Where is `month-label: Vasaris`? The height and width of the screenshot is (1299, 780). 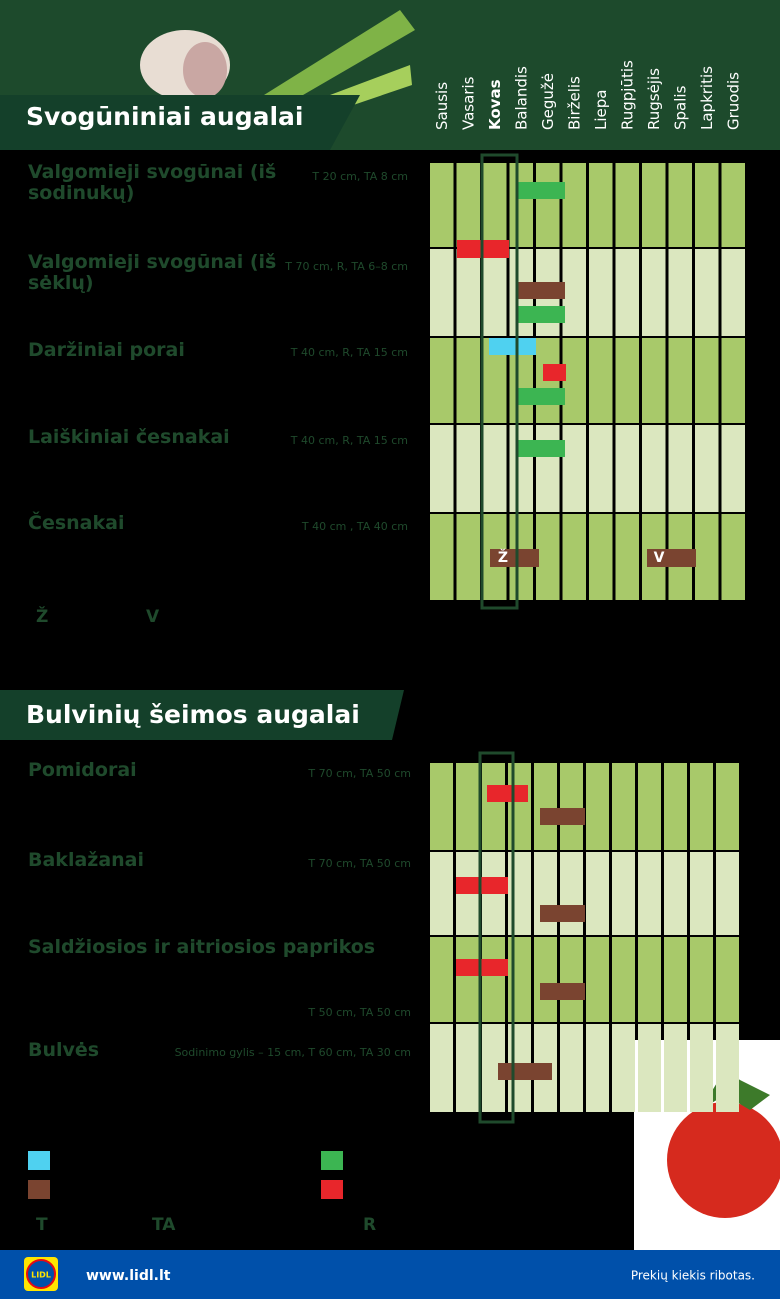
month-label: Vasaris is located at coordinates (469, 103).